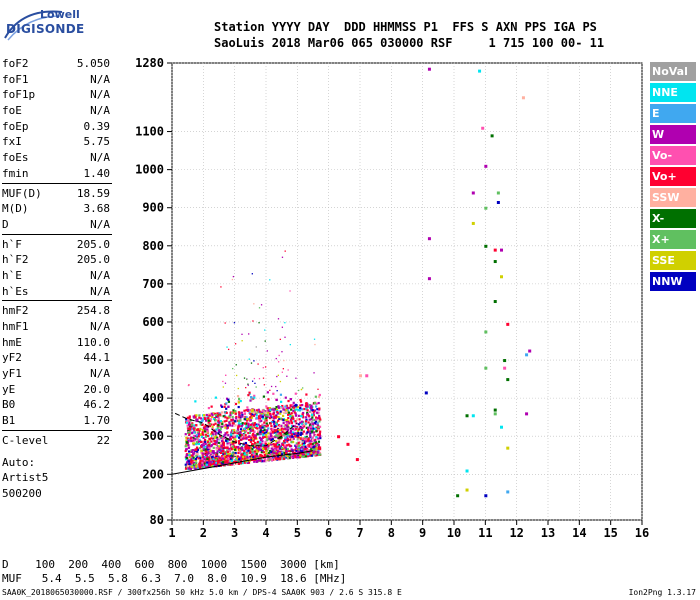 This screenshot has height=600, width=700. Describe the element at coordinates (57, 374) in the screenshot. I see `param-row: yF1 N/A` at that location.